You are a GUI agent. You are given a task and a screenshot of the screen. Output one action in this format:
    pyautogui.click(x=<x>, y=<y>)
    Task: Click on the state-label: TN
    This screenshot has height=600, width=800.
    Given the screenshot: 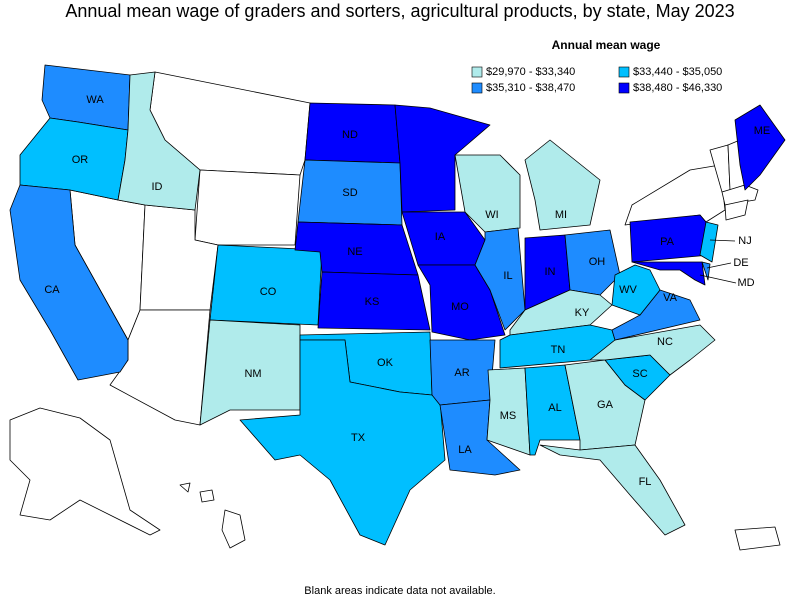 What is the action you would take?
    pyautogui.click(x=558, y=350)
    